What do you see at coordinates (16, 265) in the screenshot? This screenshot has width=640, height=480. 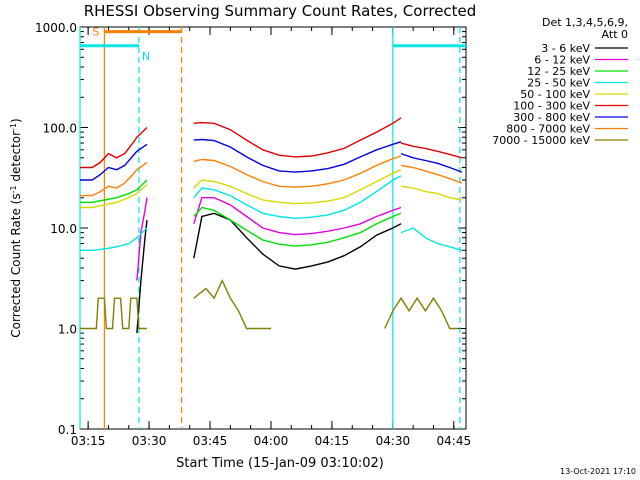 I see `y-axis-label-main: Corrected Count Rate (s` at bounding box center [16, 265].